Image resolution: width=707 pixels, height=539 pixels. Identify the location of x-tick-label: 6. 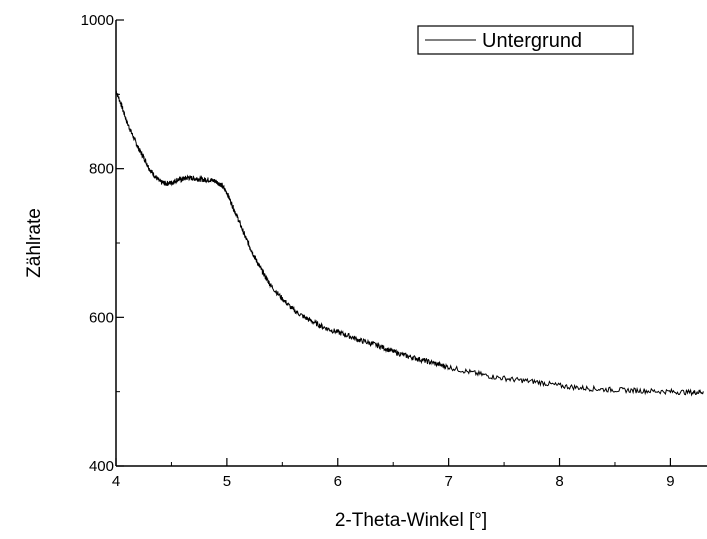
(338, 481).